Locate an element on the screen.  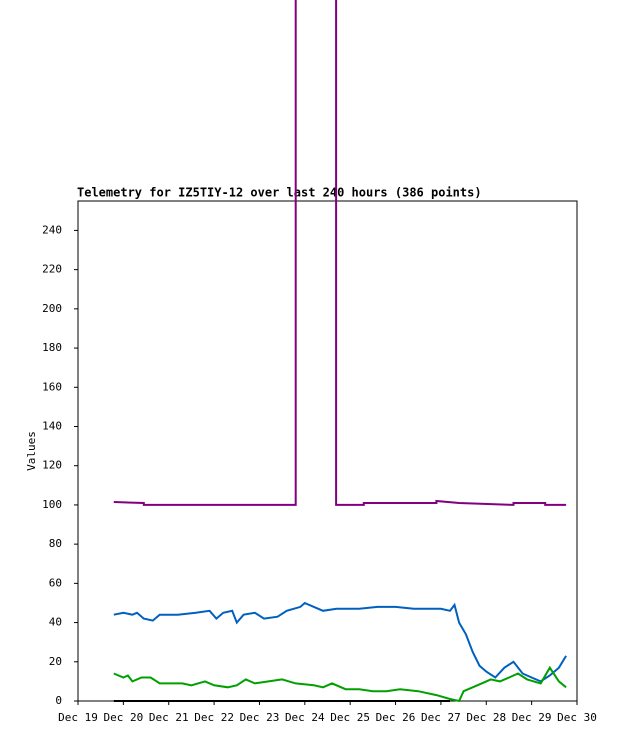
x-tick-label: Dec 28 is located at coordinates (486, 717).